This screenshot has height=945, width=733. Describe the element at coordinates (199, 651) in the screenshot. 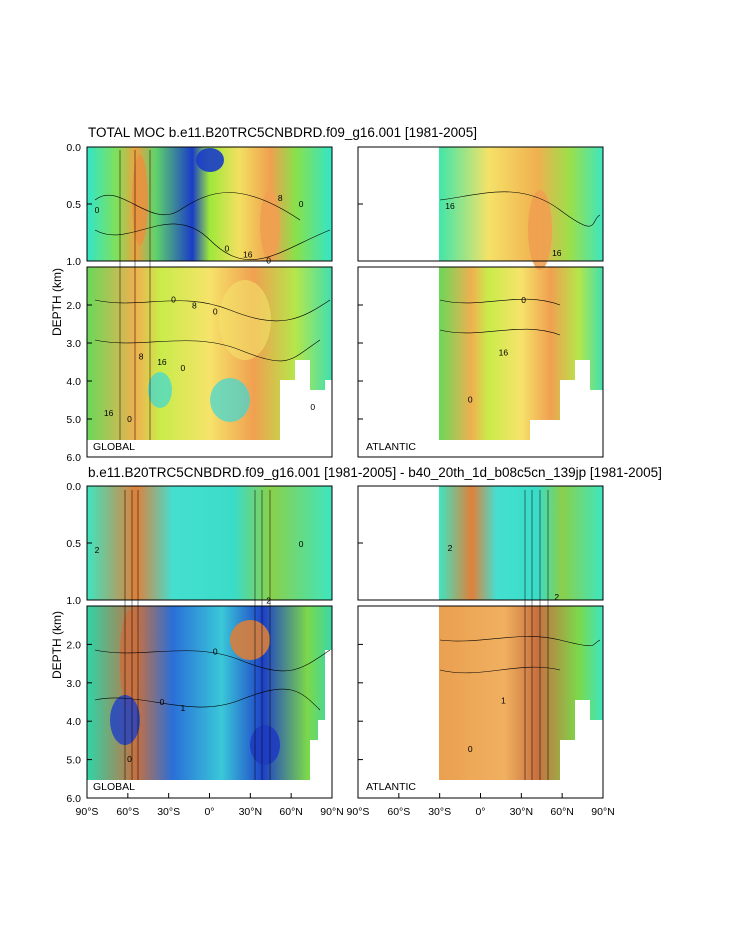

I see `contour-labels-bottom-global: 2 1 2 0 0 0 0` at that location.